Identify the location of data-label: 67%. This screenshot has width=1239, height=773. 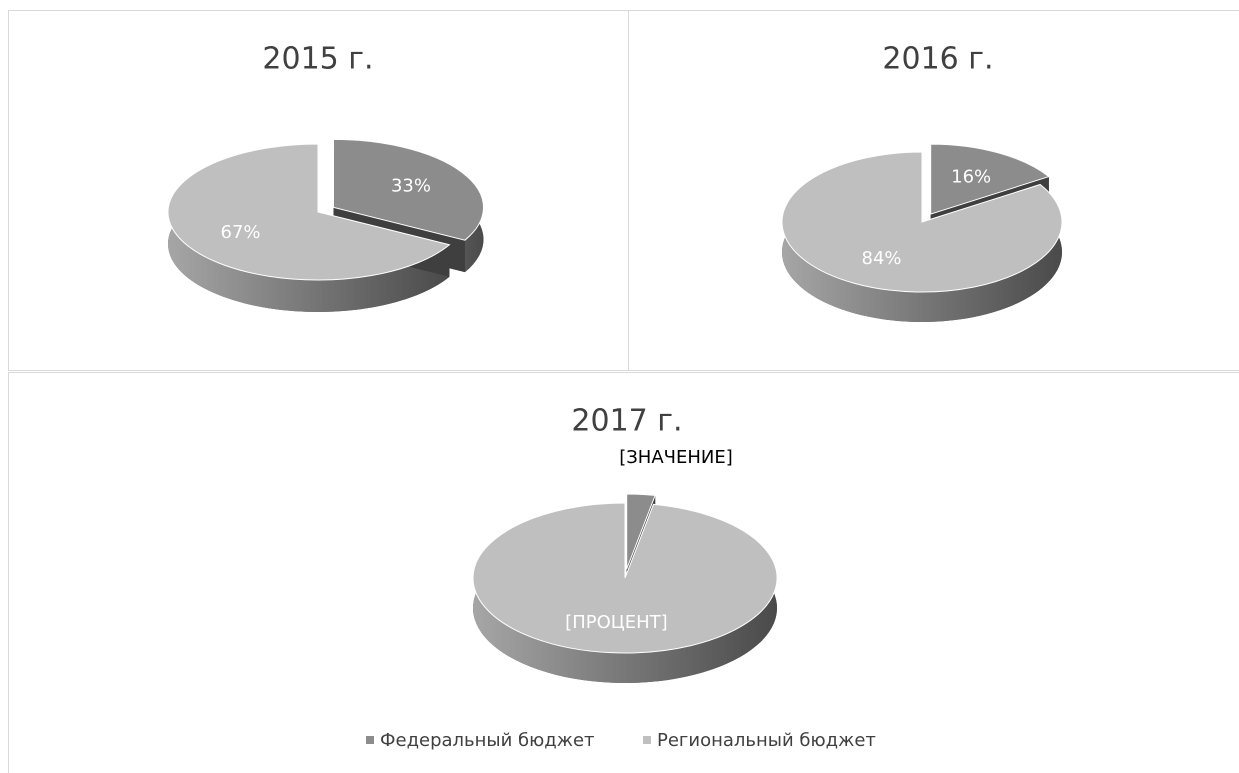
(241, 232).